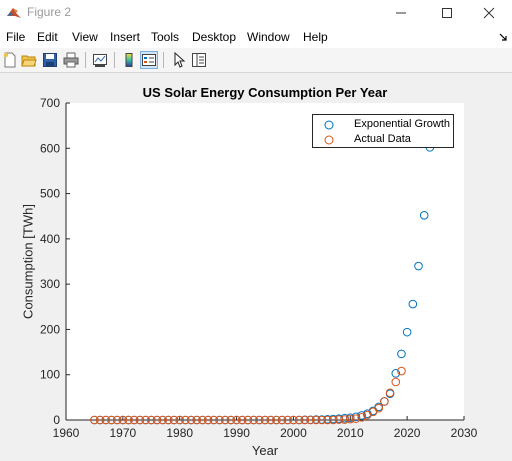  What do you see at coordinates (464, 433) in the screenshot?
I see `x-tick-label: 2030` at bounding box center [464, 433].